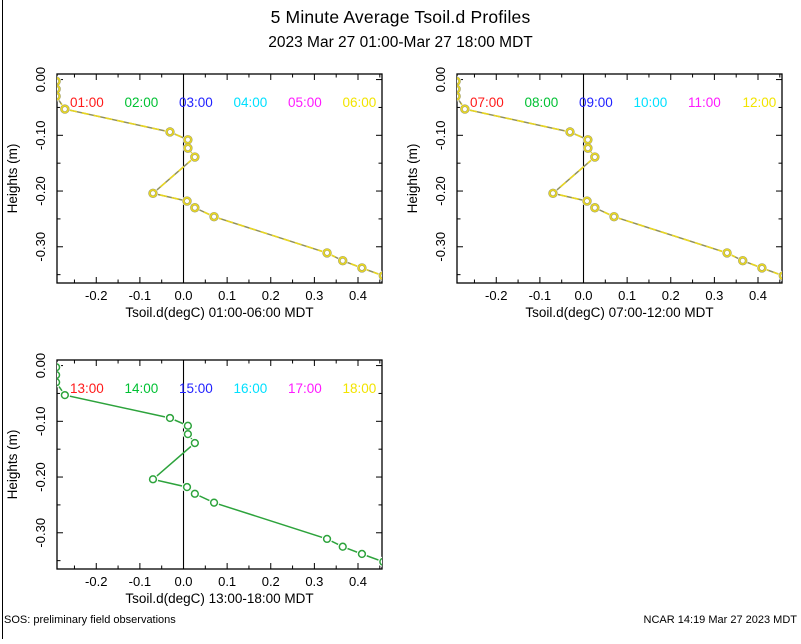 This screenshot has width=801, height=644. Describe the element at coordinates (2, 319) in the screenshot. I see `page-left-border` at that location.